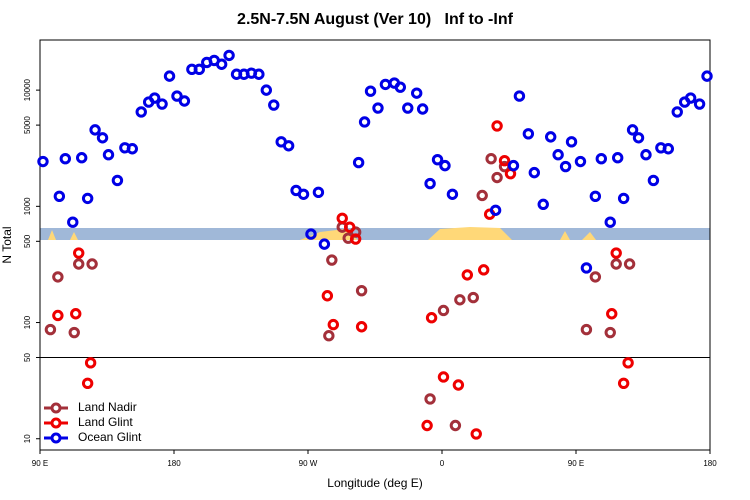  What do you see at coordinates (110, 437) in the screenshot?
I see `legend-label: Ocean Glint` at bounding box center [110, 437].